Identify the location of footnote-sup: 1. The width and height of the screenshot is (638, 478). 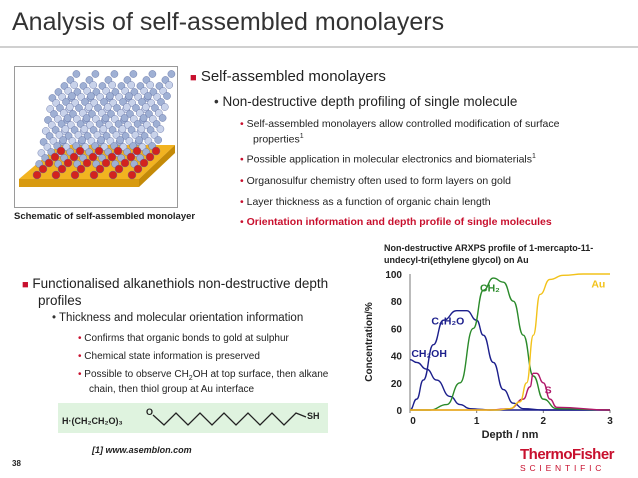
(301, 136).